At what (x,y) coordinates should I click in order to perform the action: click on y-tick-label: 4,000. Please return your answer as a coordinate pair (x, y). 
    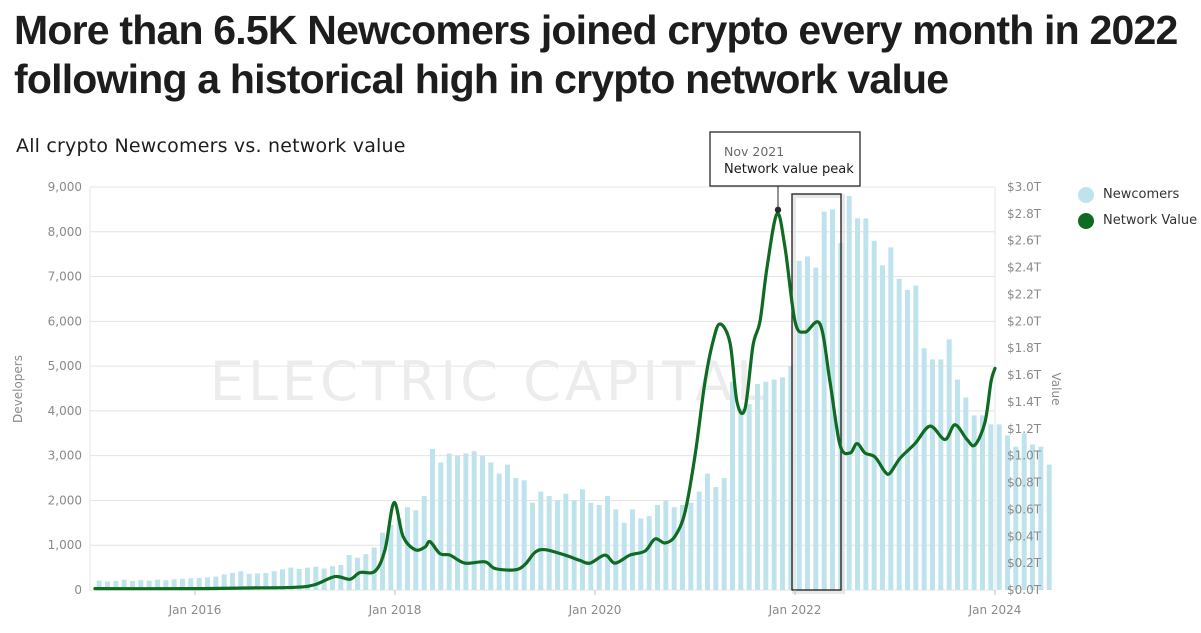
    Looking at the image, I should click on (65, 411).